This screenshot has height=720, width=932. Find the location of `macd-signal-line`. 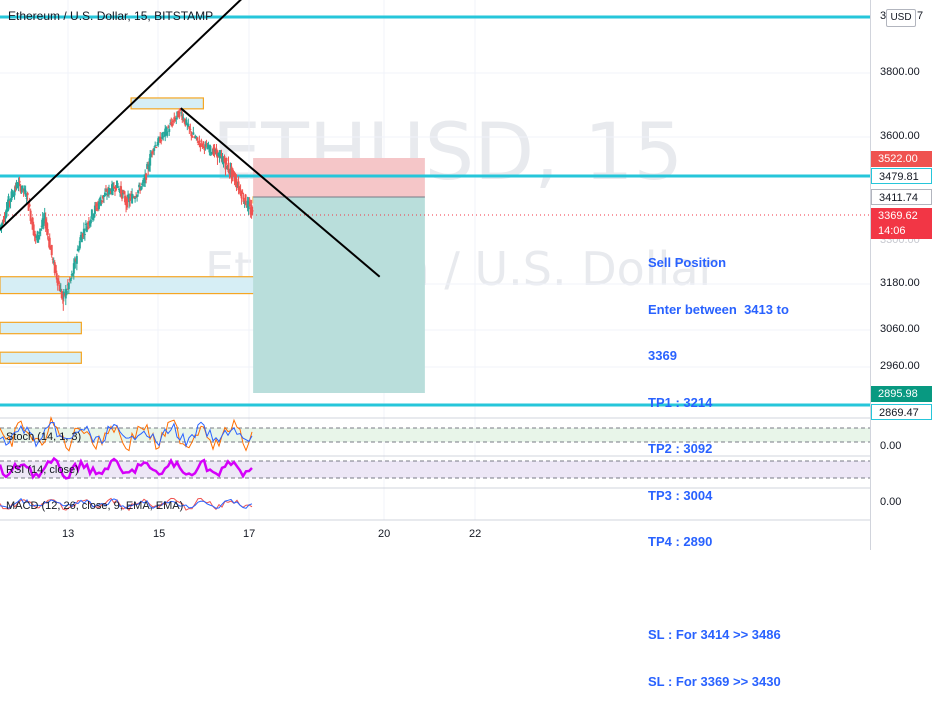

macd-signal-line is located at coordinates (126, 504).